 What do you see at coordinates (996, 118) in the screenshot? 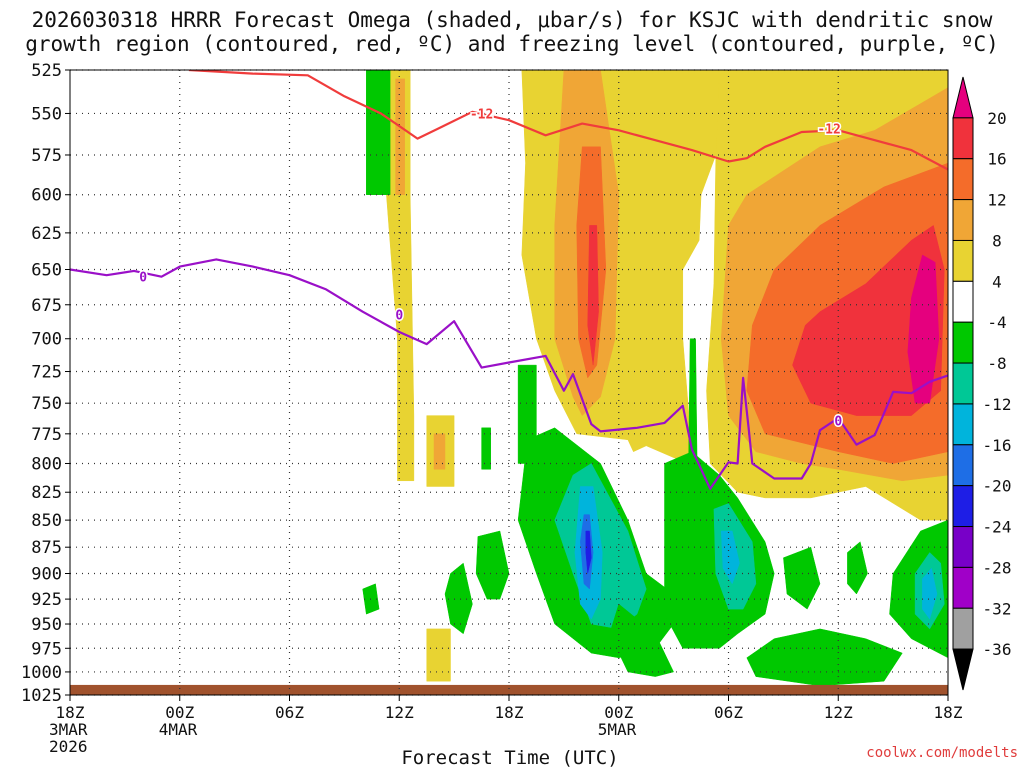
I see `colorbar-label-0: 20` at bounding box center [996, 118].